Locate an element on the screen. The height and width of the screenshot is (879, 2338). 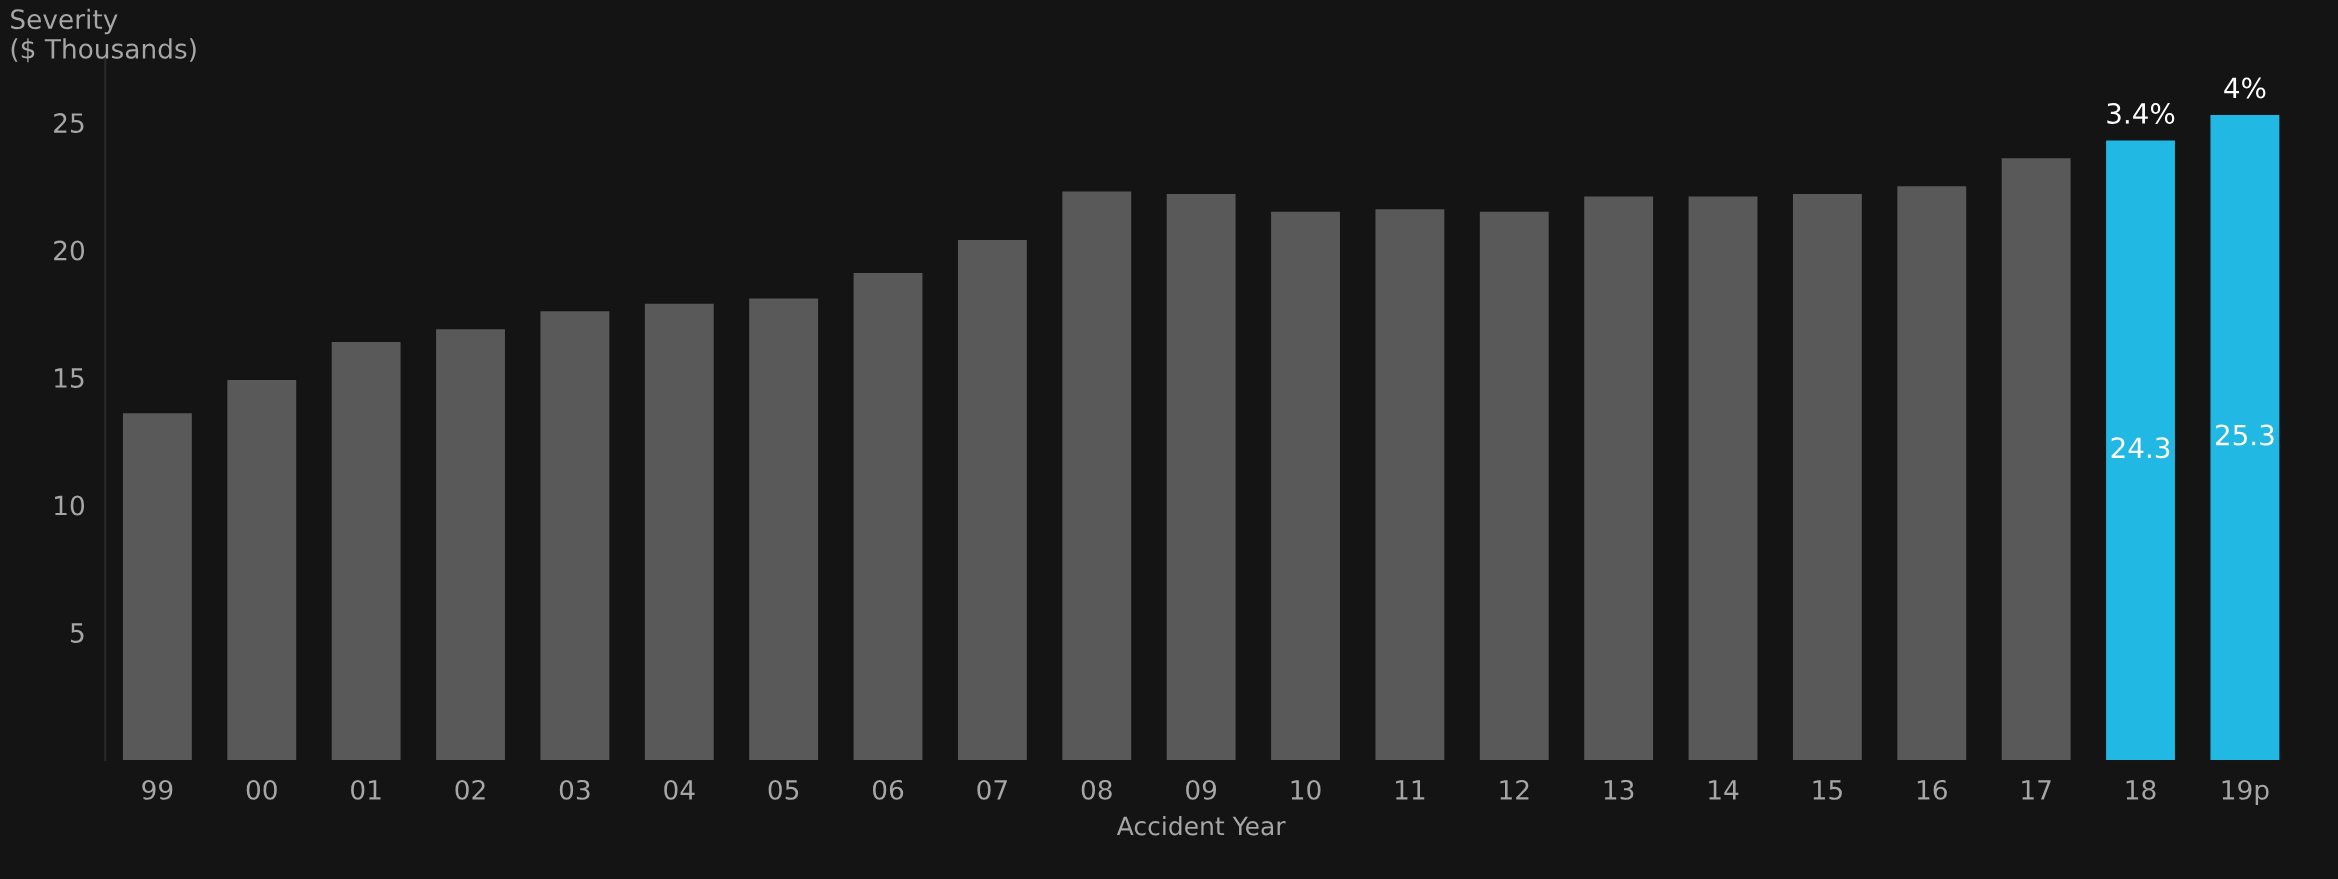
x-tick-label: 00 is located at coordinates (261, 789).